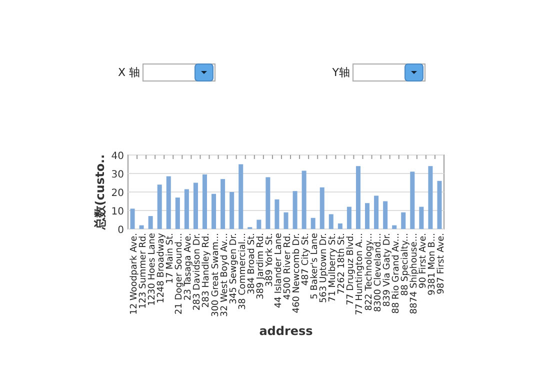 The height and width of the screenshot is (367, 553). Describe the element at coordinates (342, 263) in the screenshot. I see `x-tick-label: 7262 18th St.` at that location.